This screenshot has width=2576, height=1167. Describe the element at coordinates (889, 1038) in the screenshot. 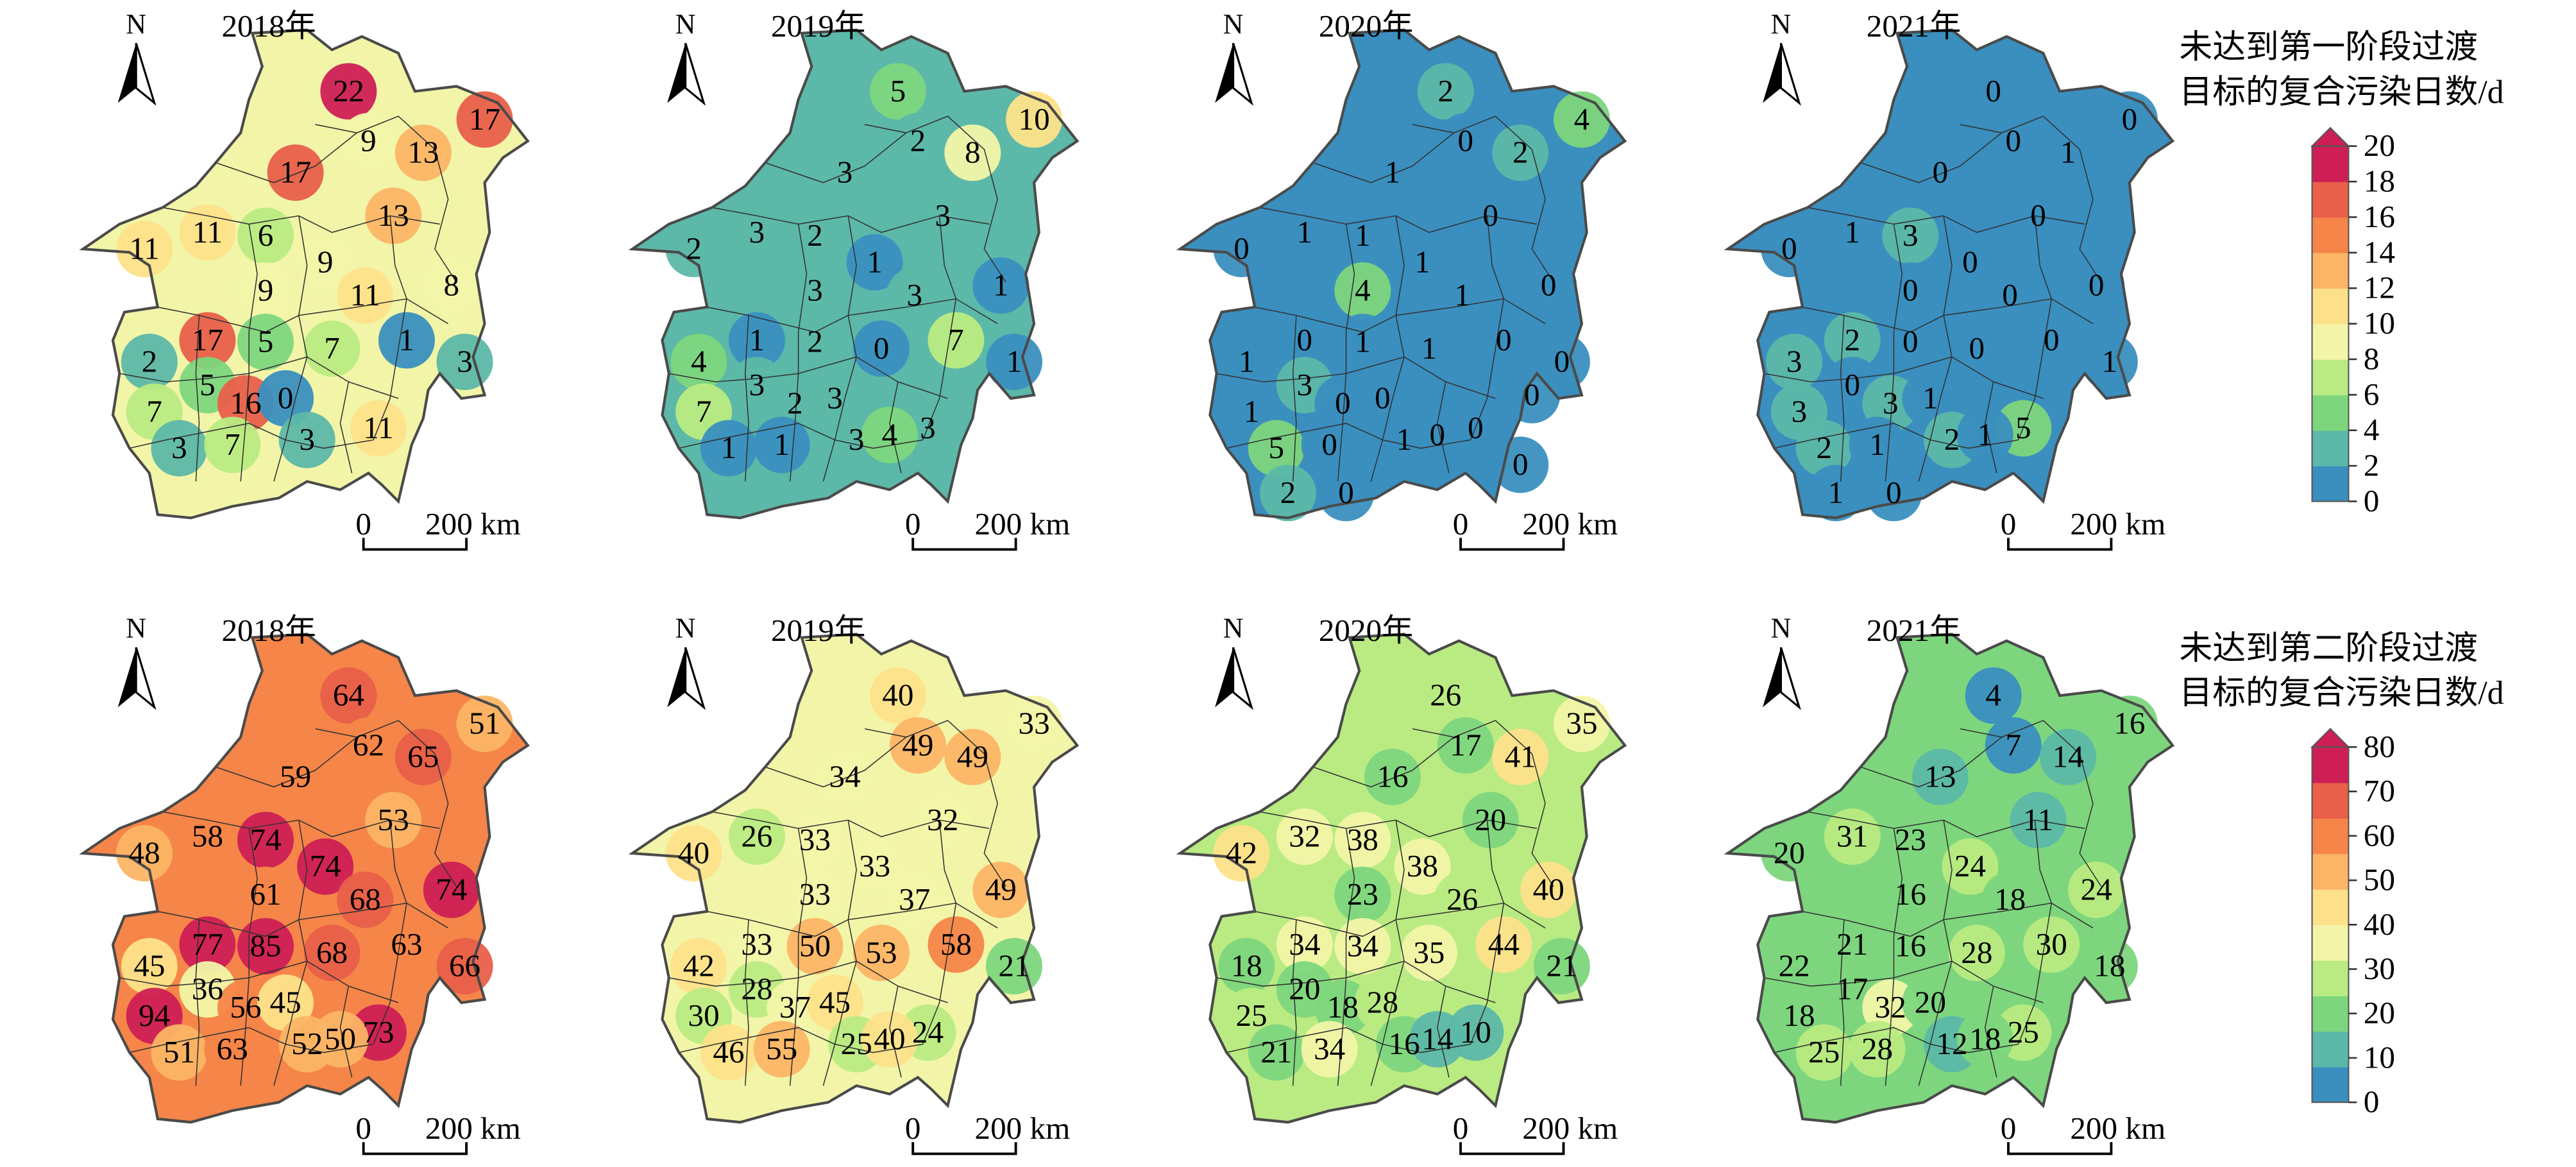

I see `value-label: 40` at that location.